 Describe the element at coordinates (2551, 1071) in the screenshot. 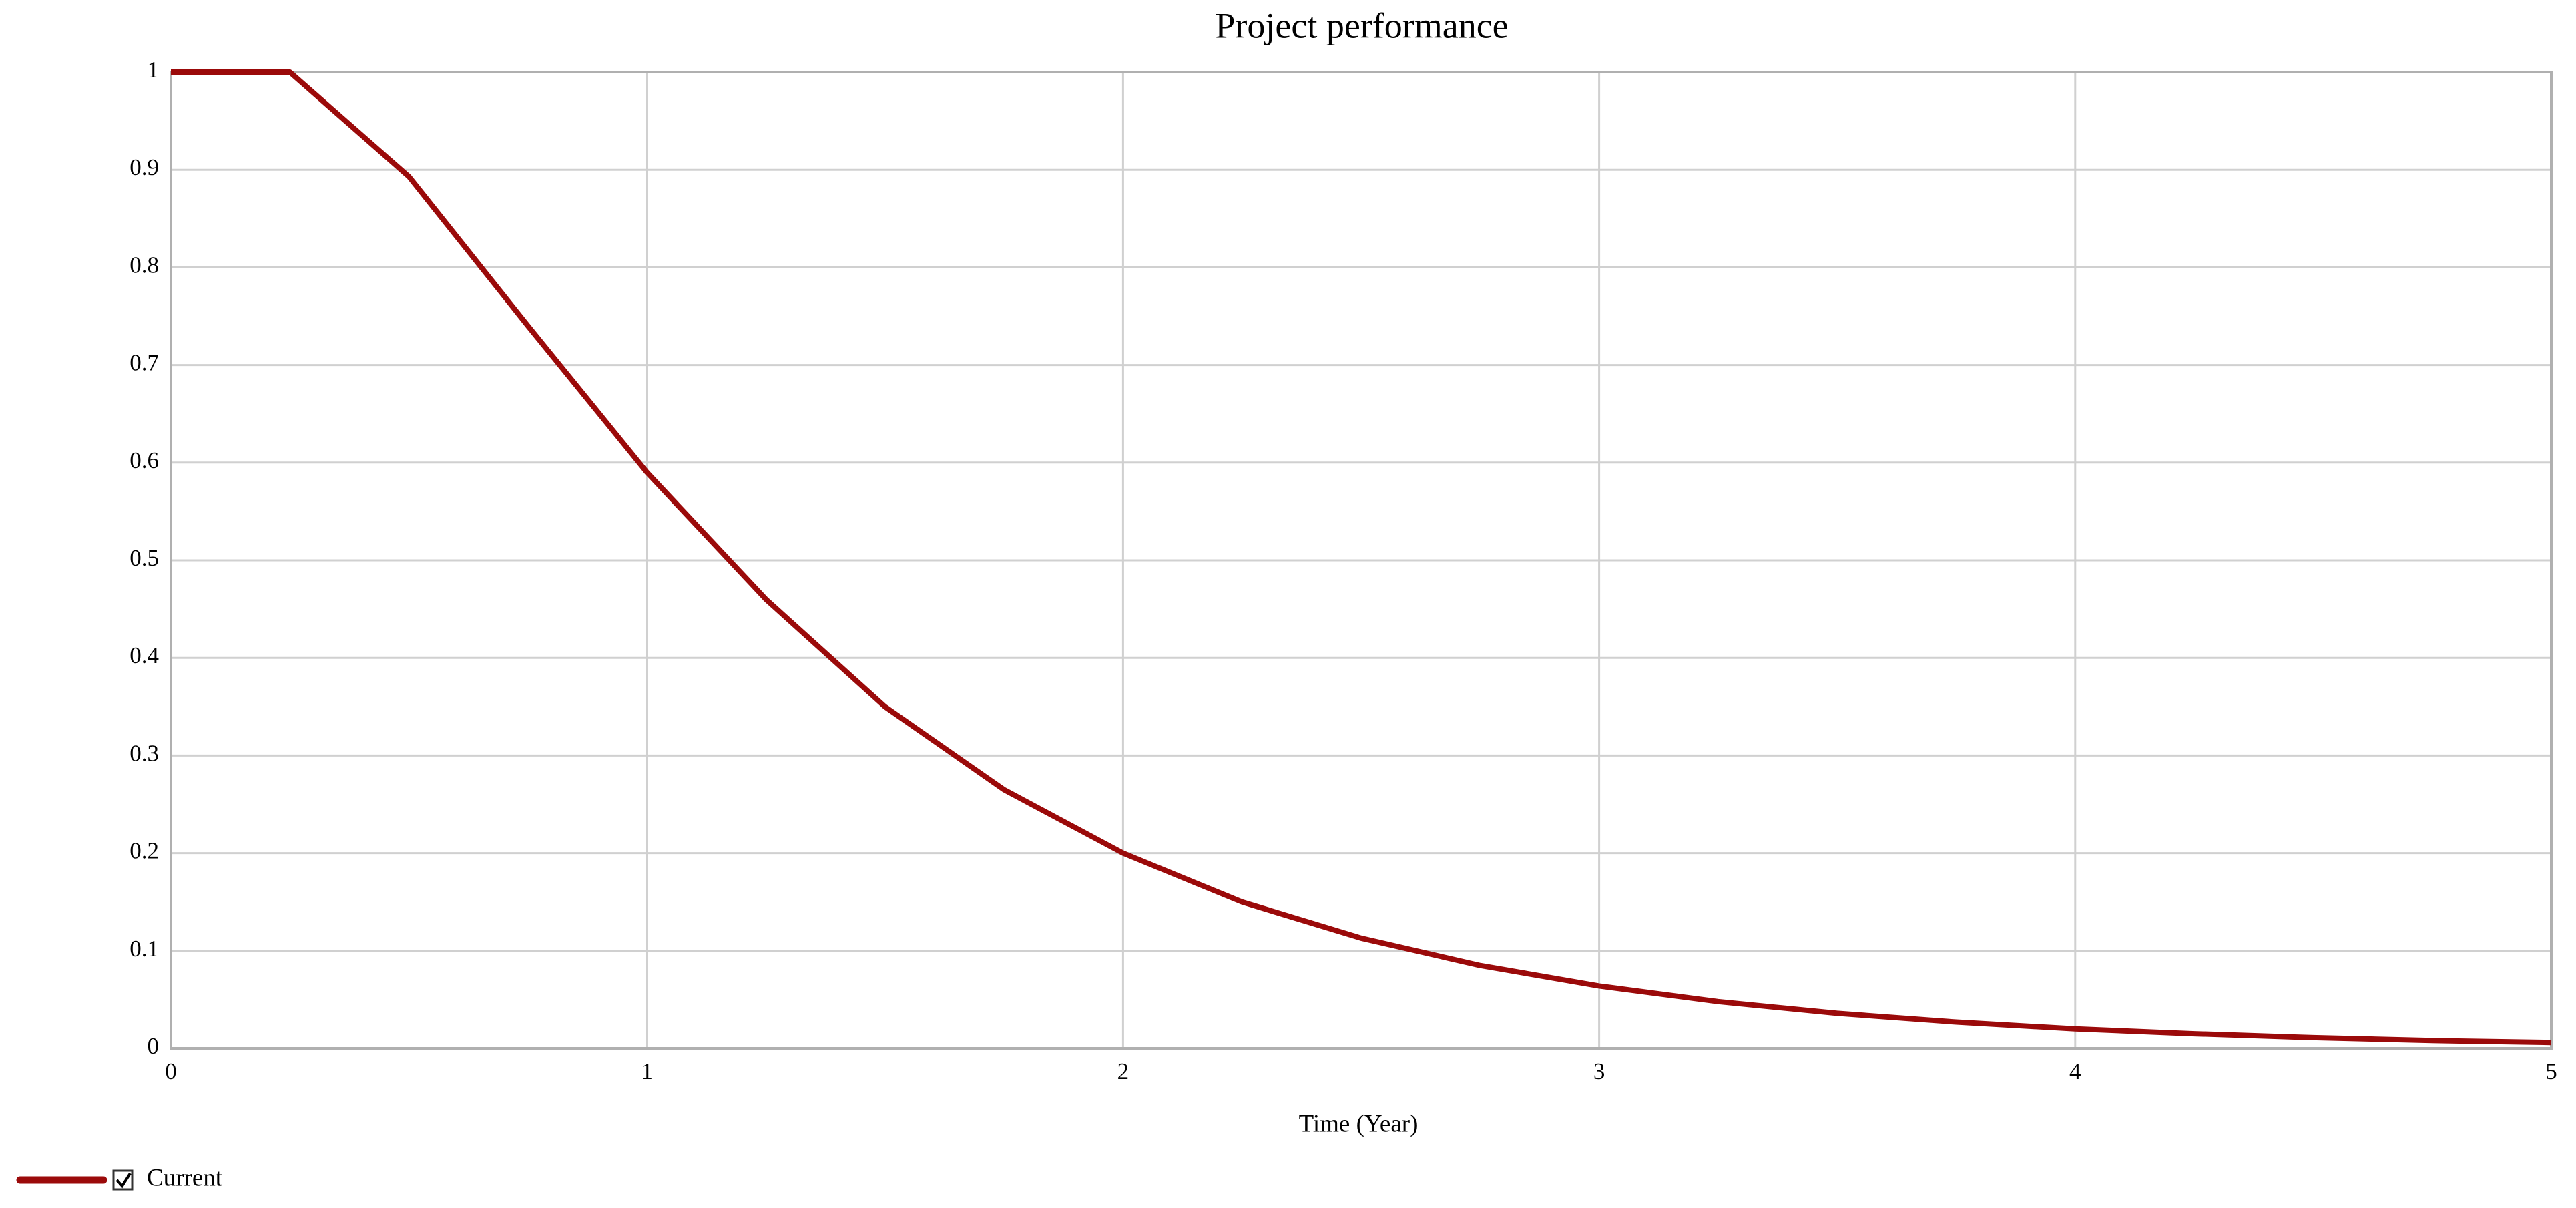

I see `x-tick-label: 5` at that location.